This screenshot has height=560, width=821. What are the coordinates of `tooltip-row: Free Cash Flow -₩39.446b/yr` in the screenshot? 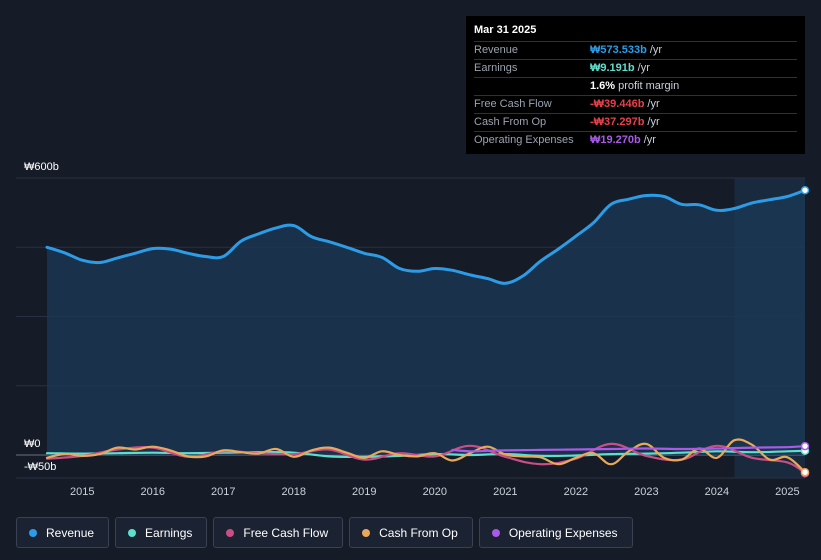 It's located at (635, 105).